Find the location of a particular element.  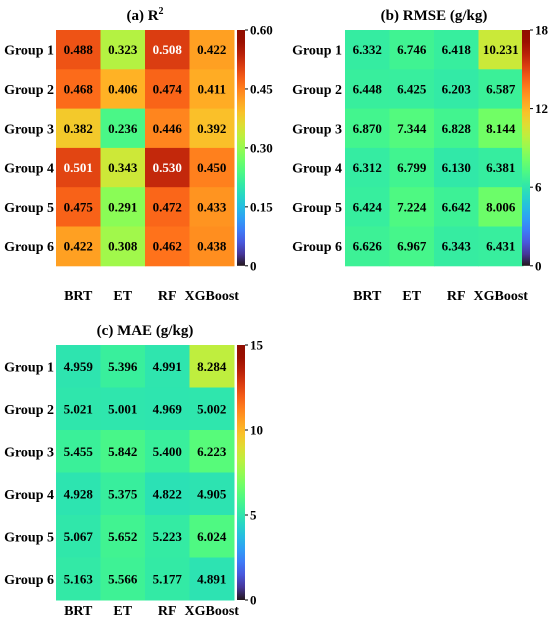

cell-value-label: 0.323 is located at coordinates (123, 49).